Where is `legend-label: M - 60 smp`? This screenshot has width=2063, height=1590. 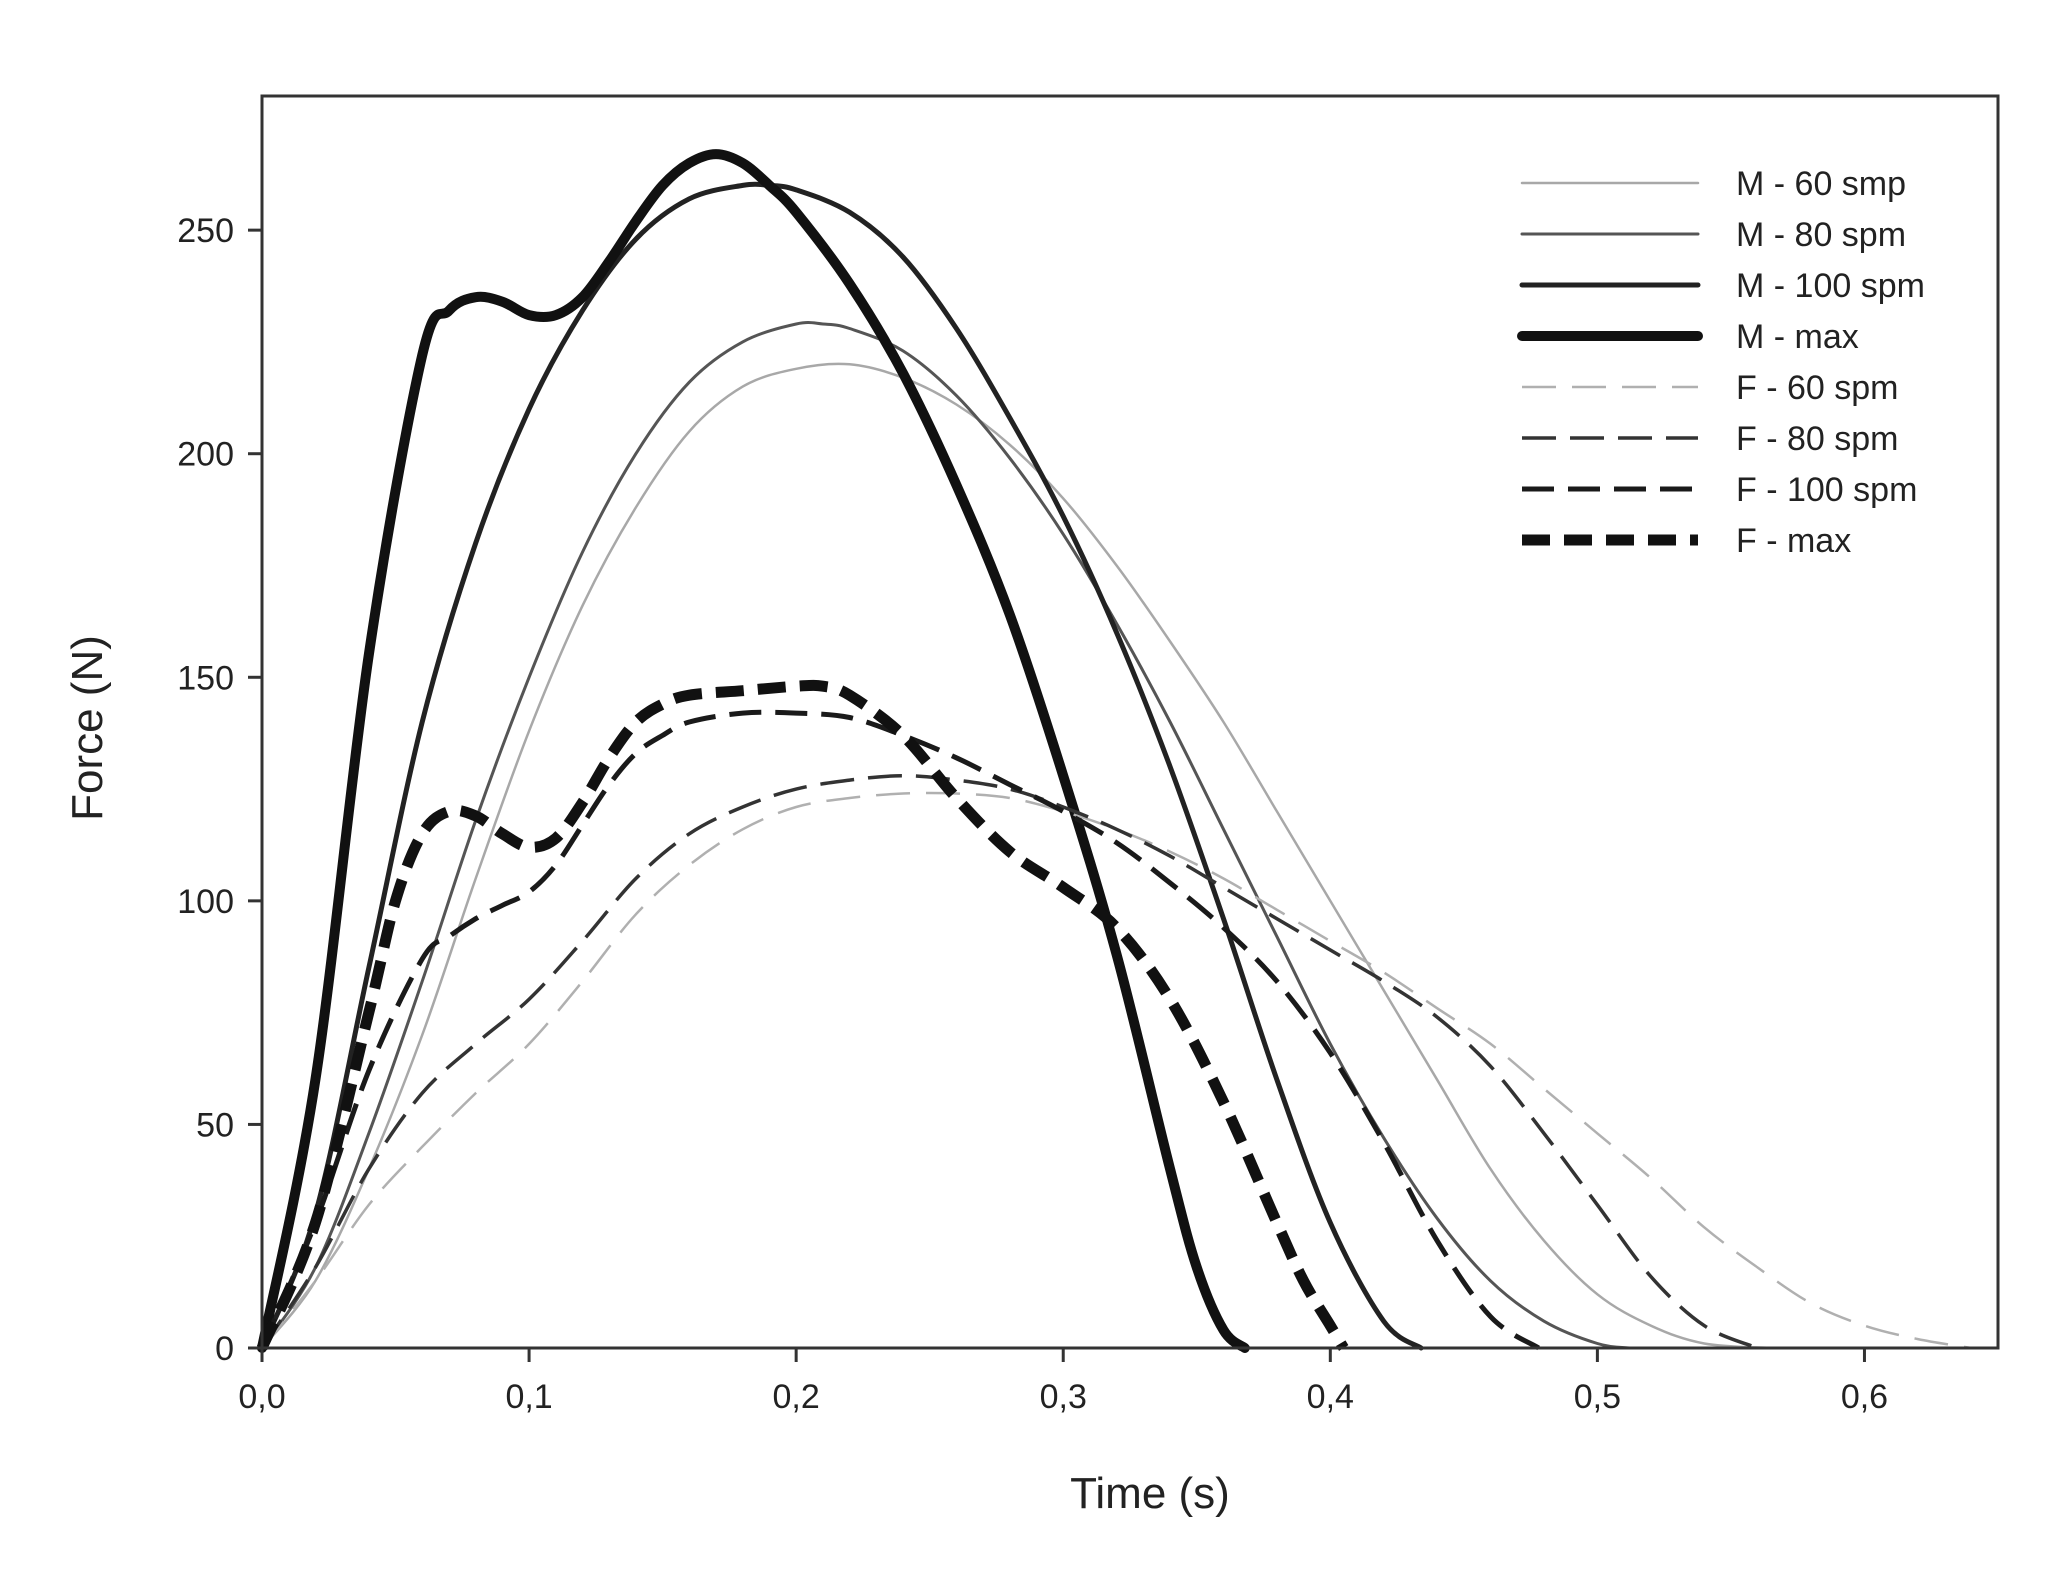 legend-label: M - 60 smp is located at coordinates (1821, 184).